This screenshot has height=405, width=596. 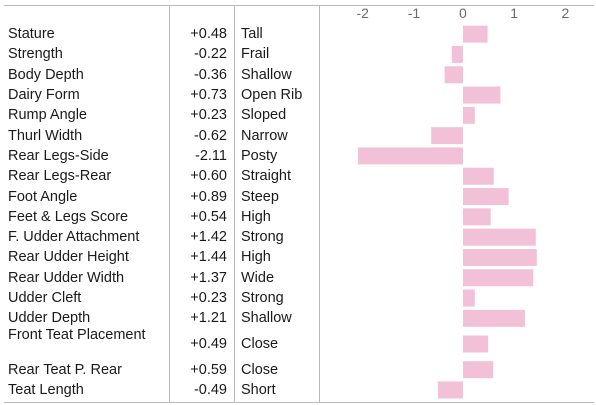 What do you see at coordinates (58, 155) in the screenshot?
I see `trait-name: Rear Legs-Side` at bounding box center [58, 155].